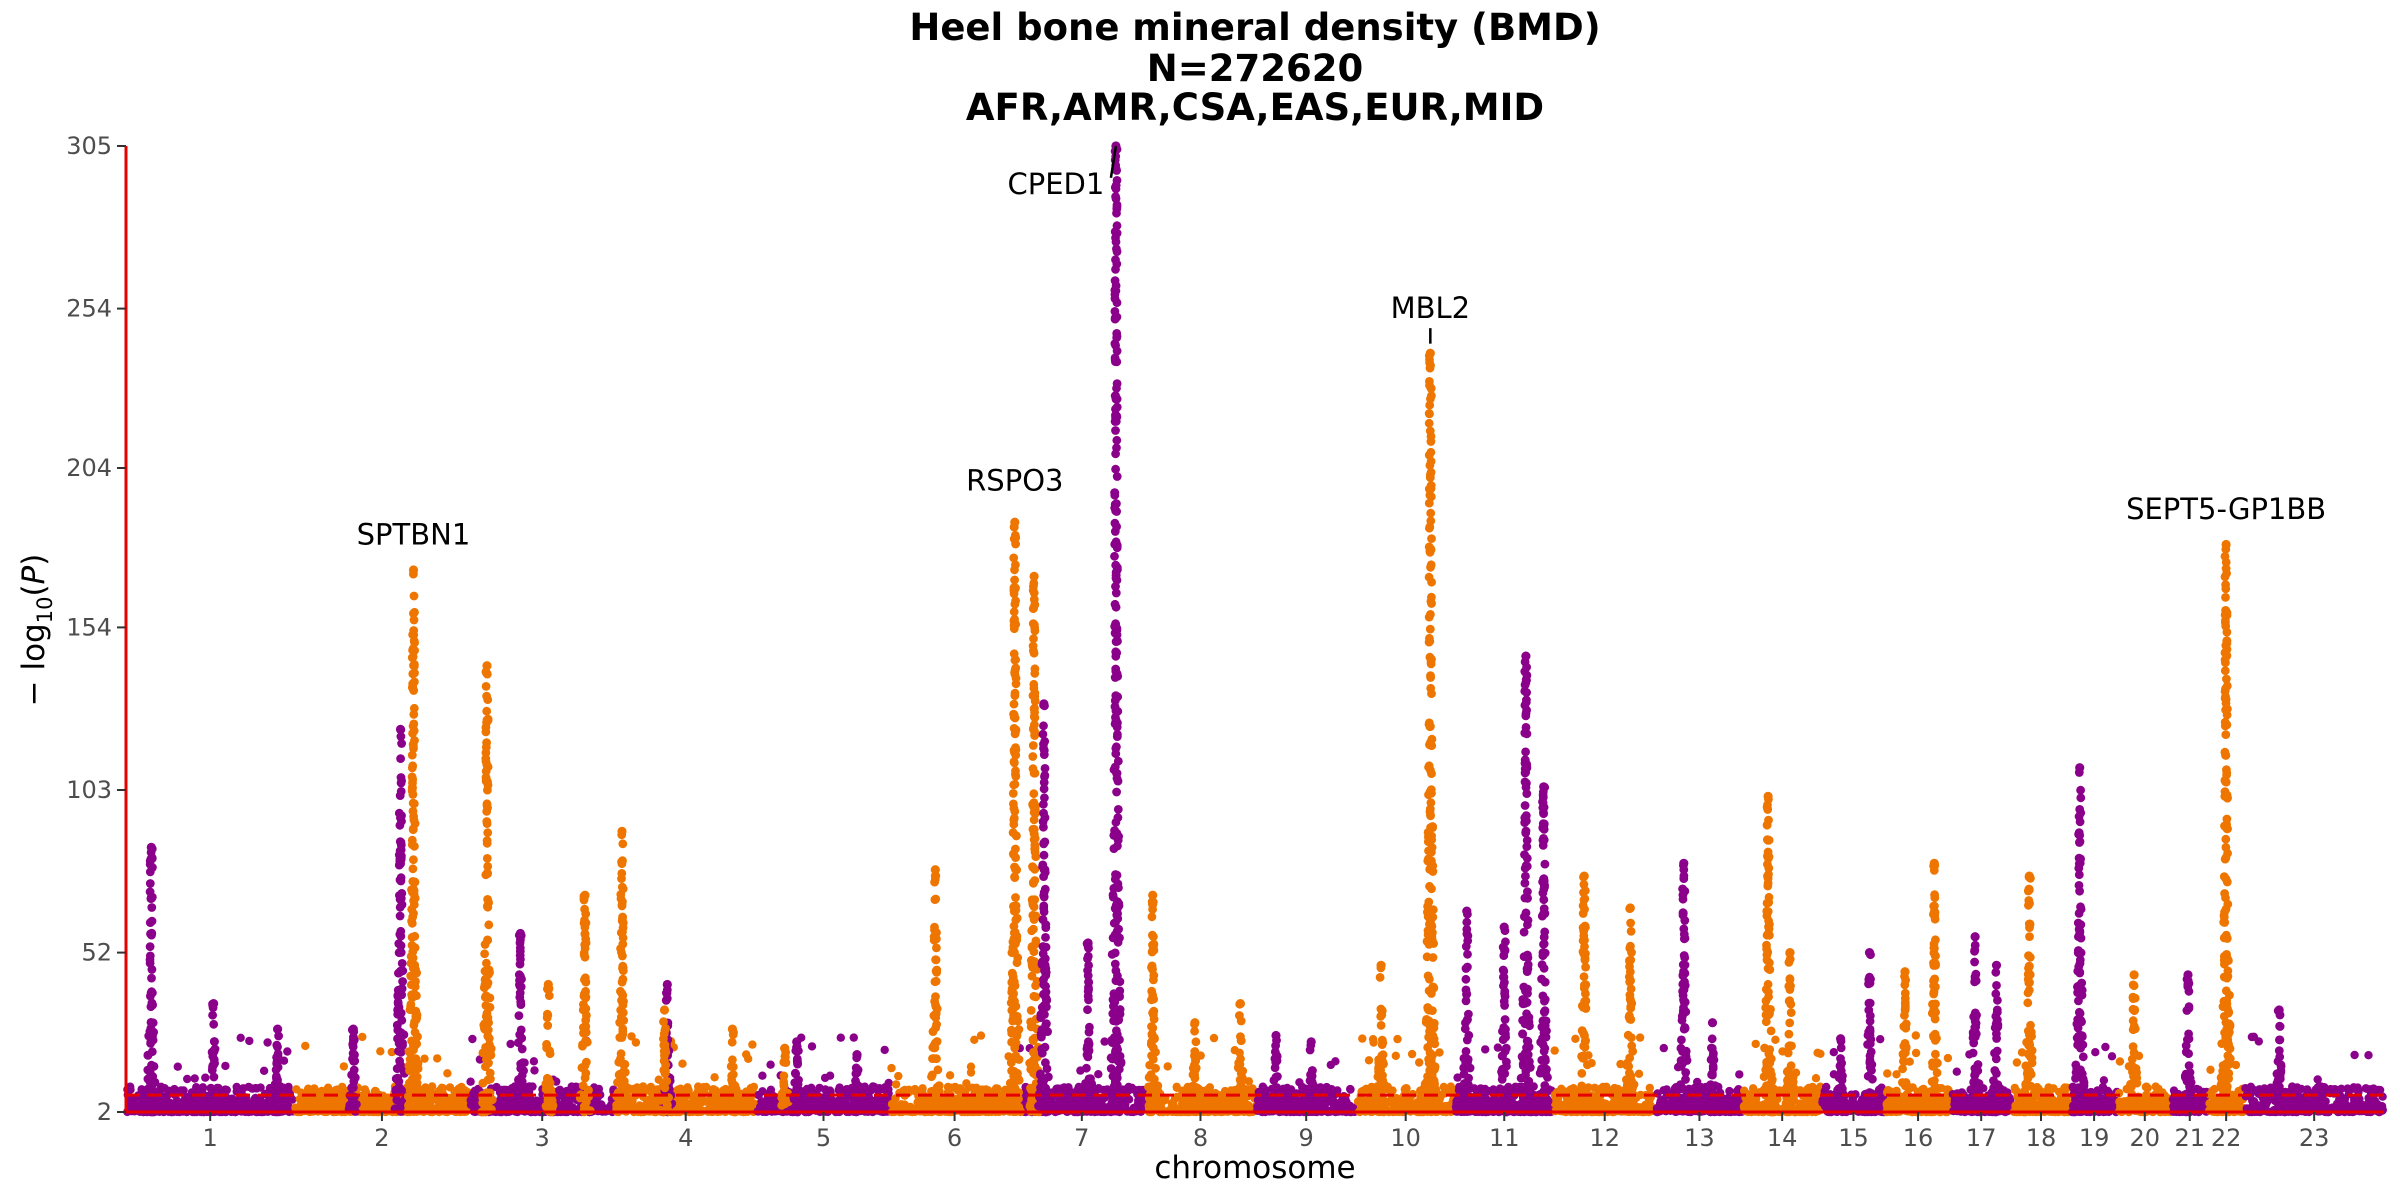  I want to click on chromosome-15-points, so click(1853, 1076).